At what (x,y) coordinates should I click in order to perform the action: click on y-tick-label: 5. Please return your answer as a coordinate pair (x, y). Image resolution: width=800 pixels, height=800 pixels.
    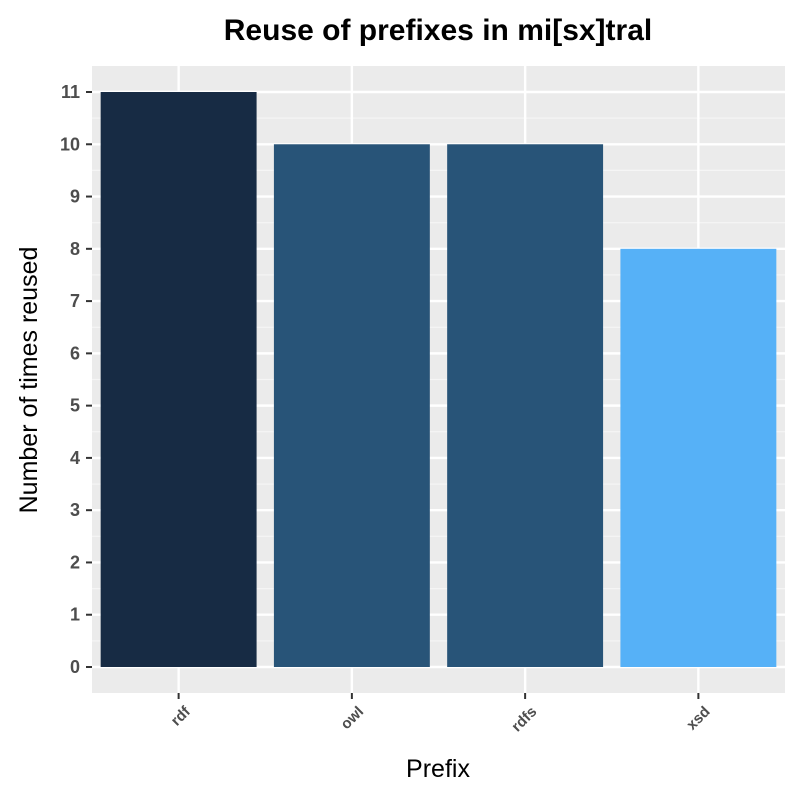
    Looking at the image, I should click on (75, 406).